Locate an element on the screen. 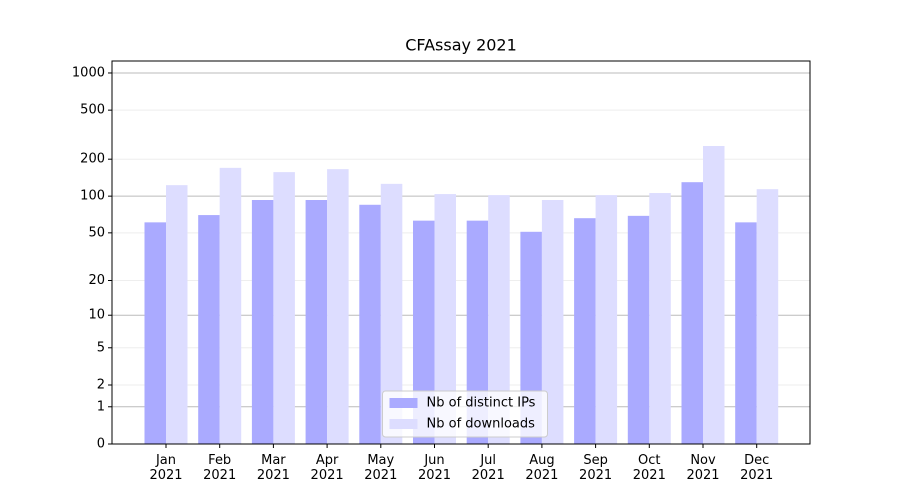  x-tick-label: Sep 2021 is located at coordinates (596, 468).